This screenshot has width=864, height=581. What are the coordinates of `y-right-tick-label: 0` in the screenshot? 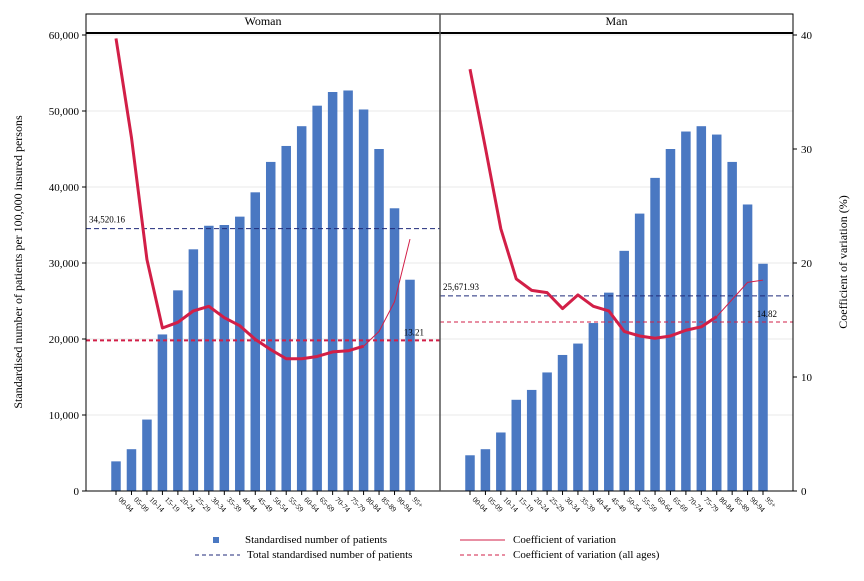 It's located at (804, 492).